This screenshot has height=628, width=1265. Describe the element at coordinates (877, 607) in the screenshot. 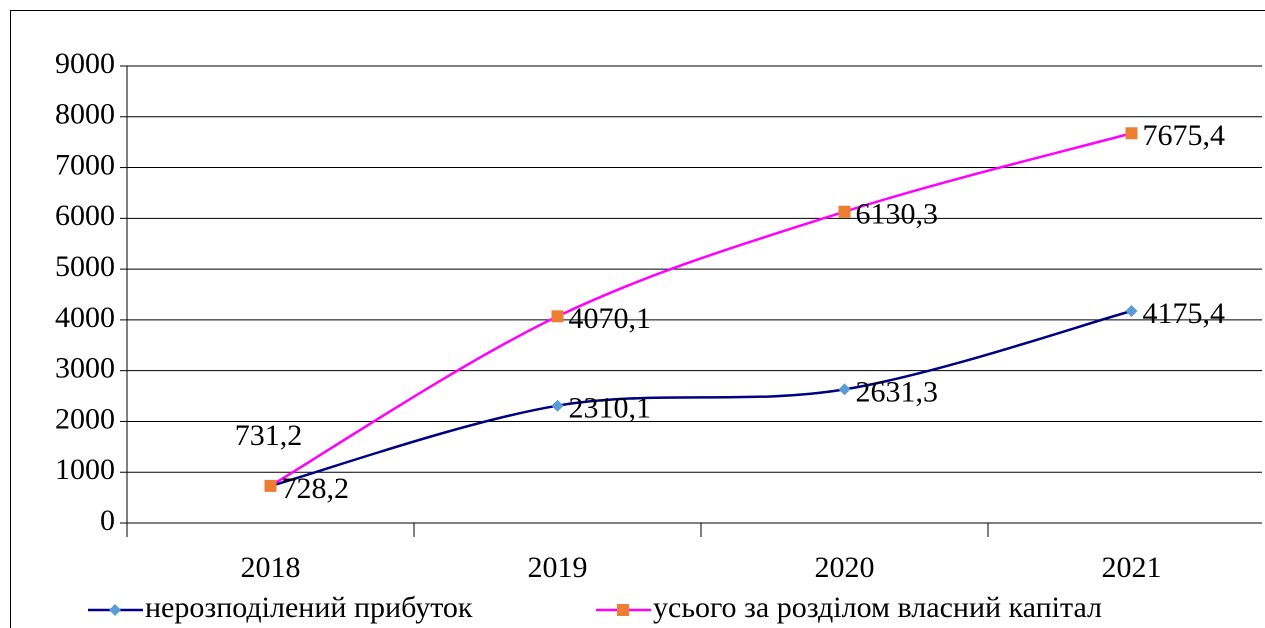

I see `legend-label: усього за розділом власний капітал` at that location.